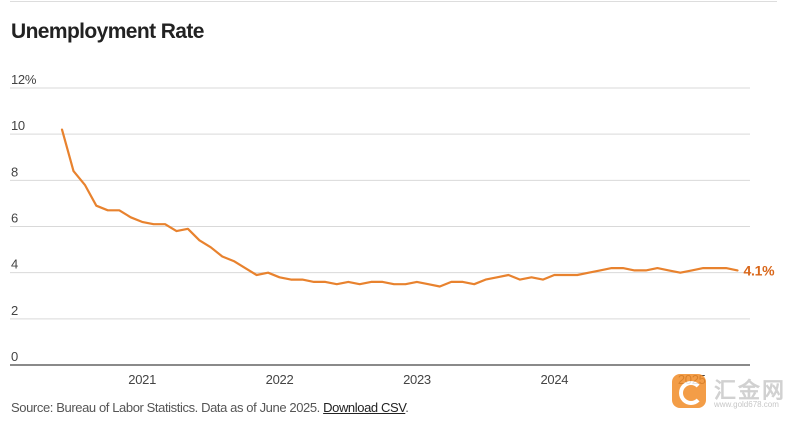 The height and width of the screenshot is (429, 793). I want to click on y-tick-label-6: 6, so click(14, 218).